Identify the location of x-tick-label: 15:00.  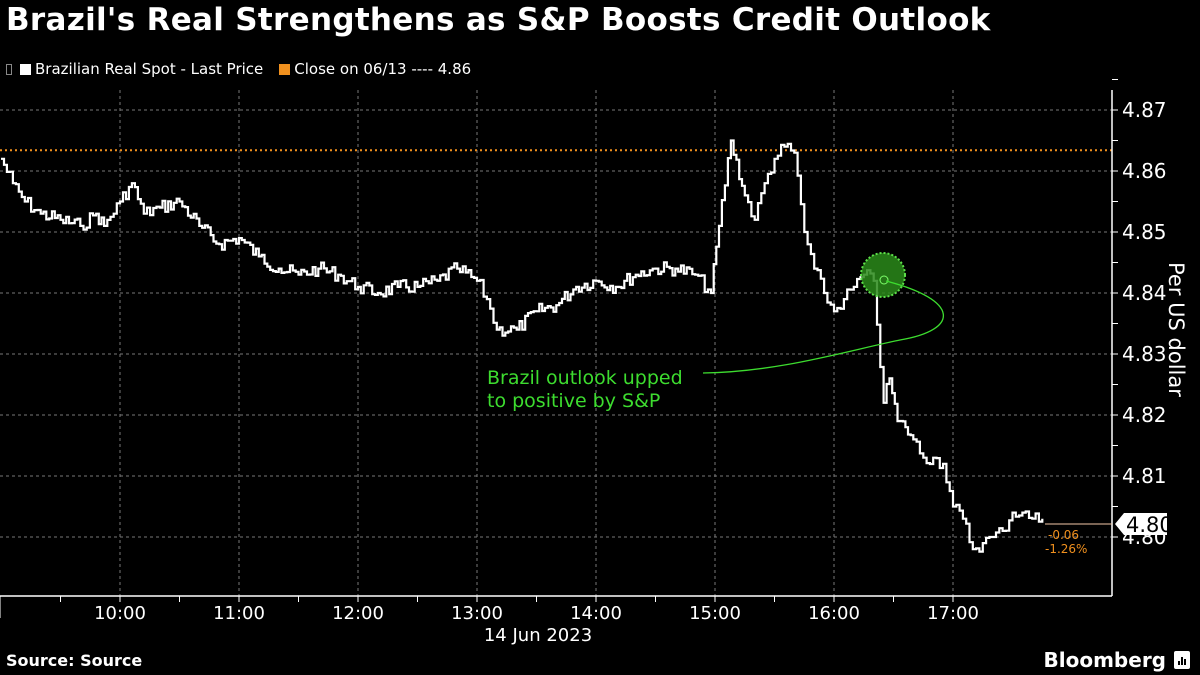
(715, 613).